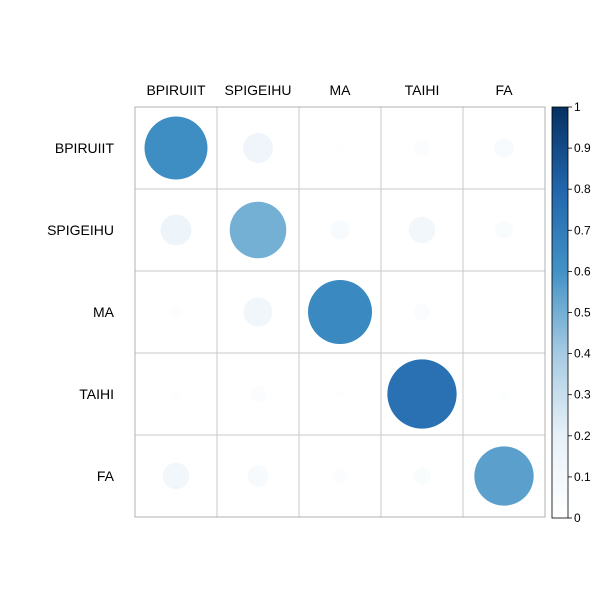 Image resolution: width=608 pixels, height=608 pixels. What do you see at coordinates (176, 148) in the screenshot?
I see `correlation-circle-bpiruiit-bpiruiit` at bounding box center [176, 148].